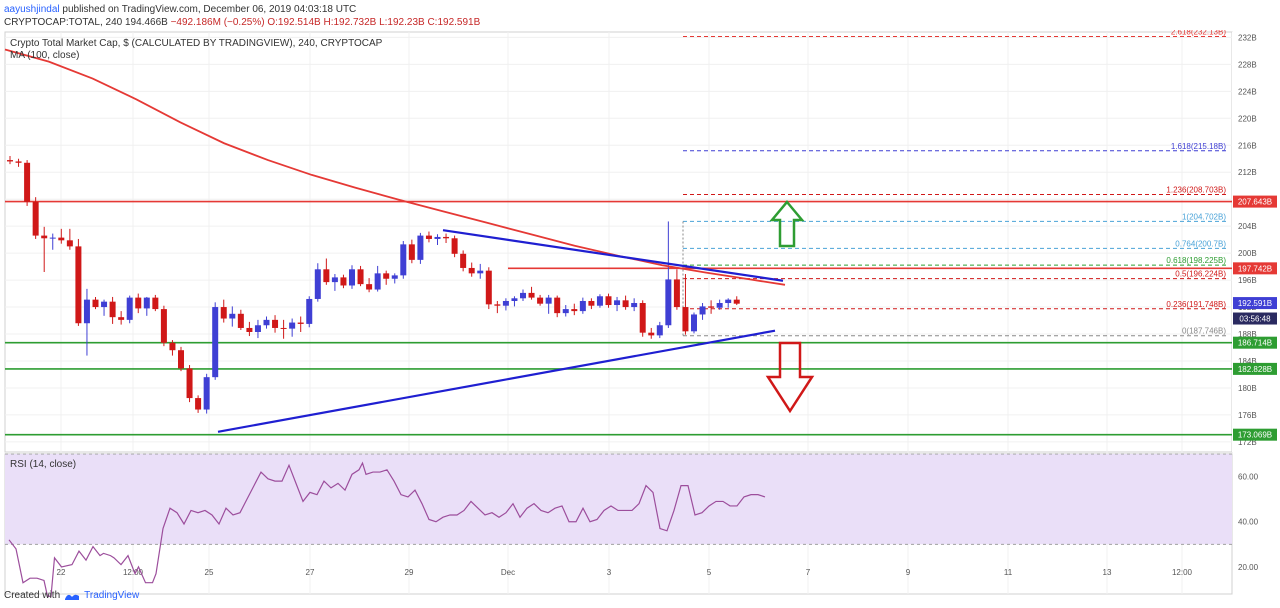 This screenshot has width=1280, height=608. Describe the element at coordinates (787, 224) in the screenshot. I see `up-arrow-icon` at that location.